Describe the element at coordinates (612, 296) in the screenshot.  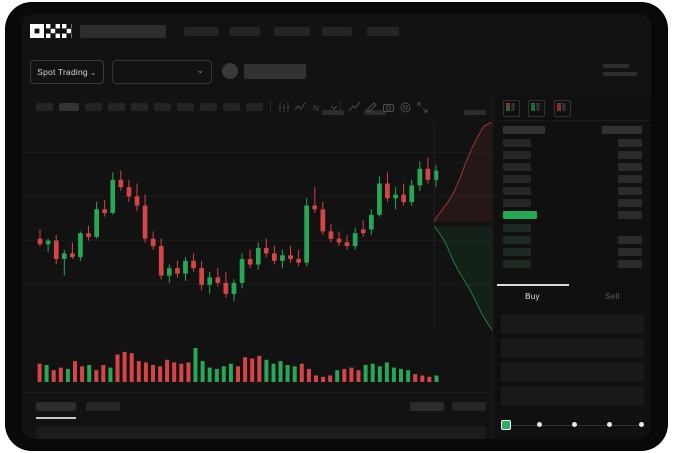
I see `tab-sell: Sell` at that location.